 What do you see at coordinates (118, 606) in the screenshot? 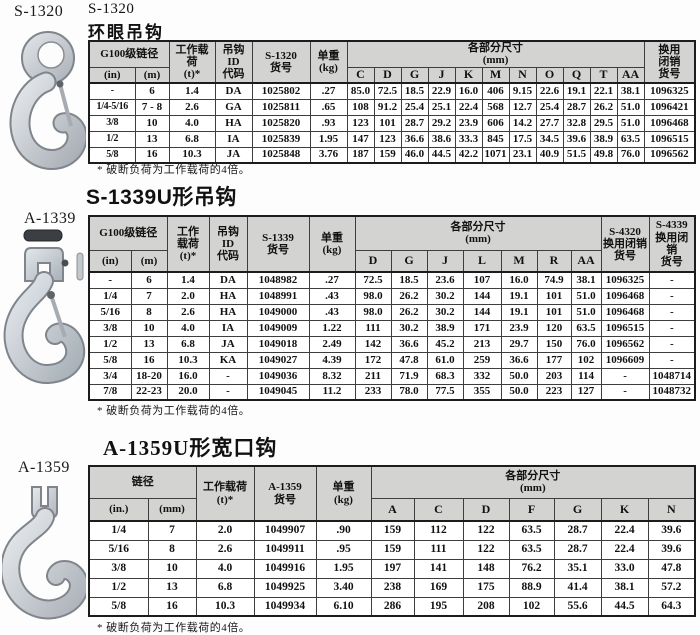
I see `table-cell: 5/8` at bounding box center [118, 606].